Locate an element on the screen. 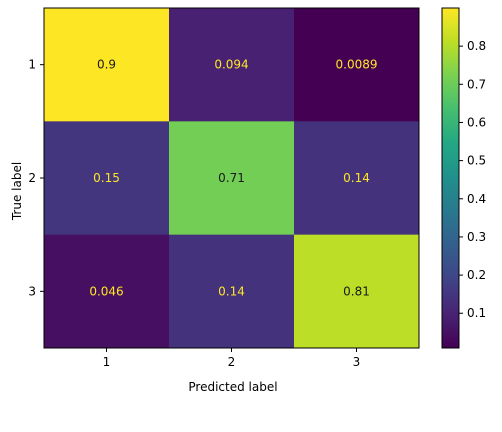  colorbar-ticks: 0.1 0.2 0.3 0.4 0.5 0.6 0.7 0.8 is located at coordinates (472, 179).